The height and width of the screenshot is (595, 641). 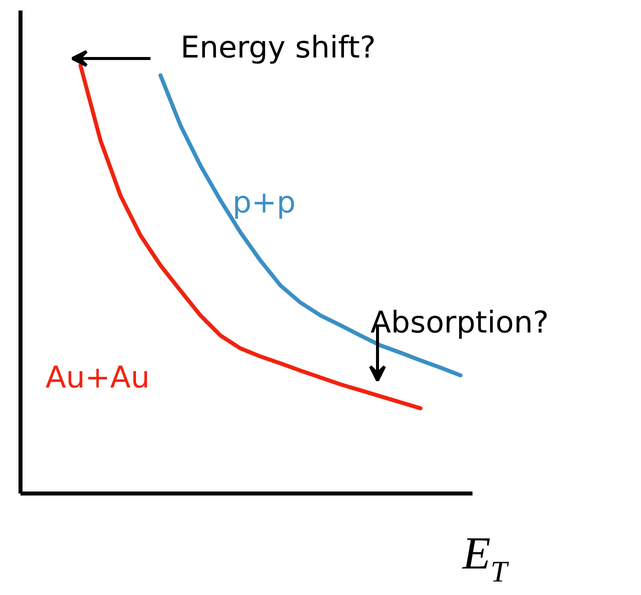 I want to click on series-label: p+p, so click(x=264, y=203).